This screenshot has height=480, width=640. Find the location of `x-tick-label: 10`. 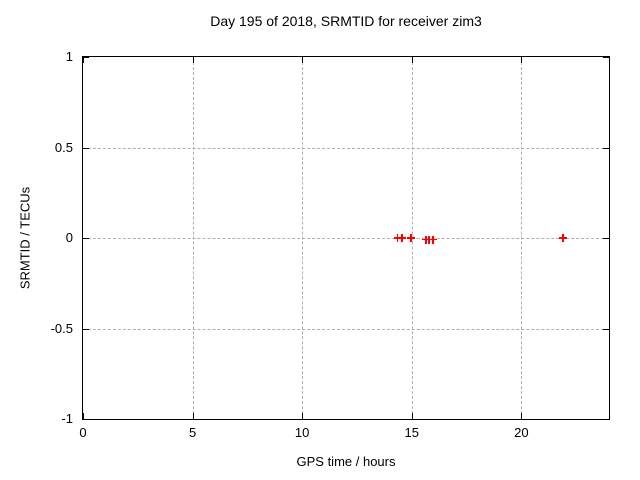

x-tick-label: 10 is located at coordinates (302, 432).